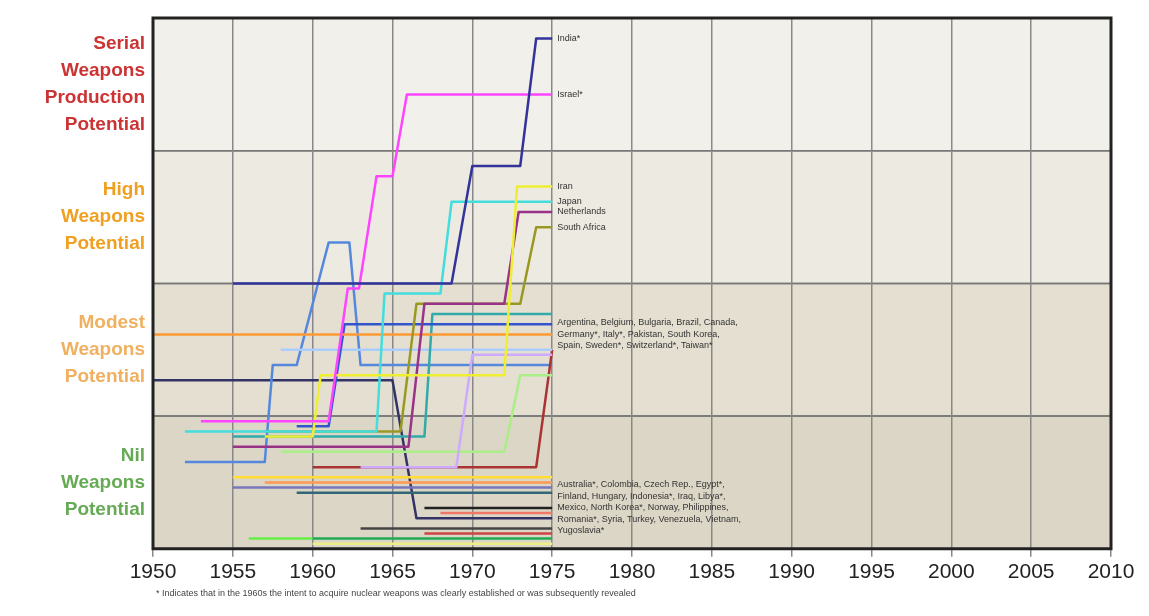  What do you see at coordinates (565, 185) in the screenshot?
I see `series-label: Iran` at bounding box center [565, 185].